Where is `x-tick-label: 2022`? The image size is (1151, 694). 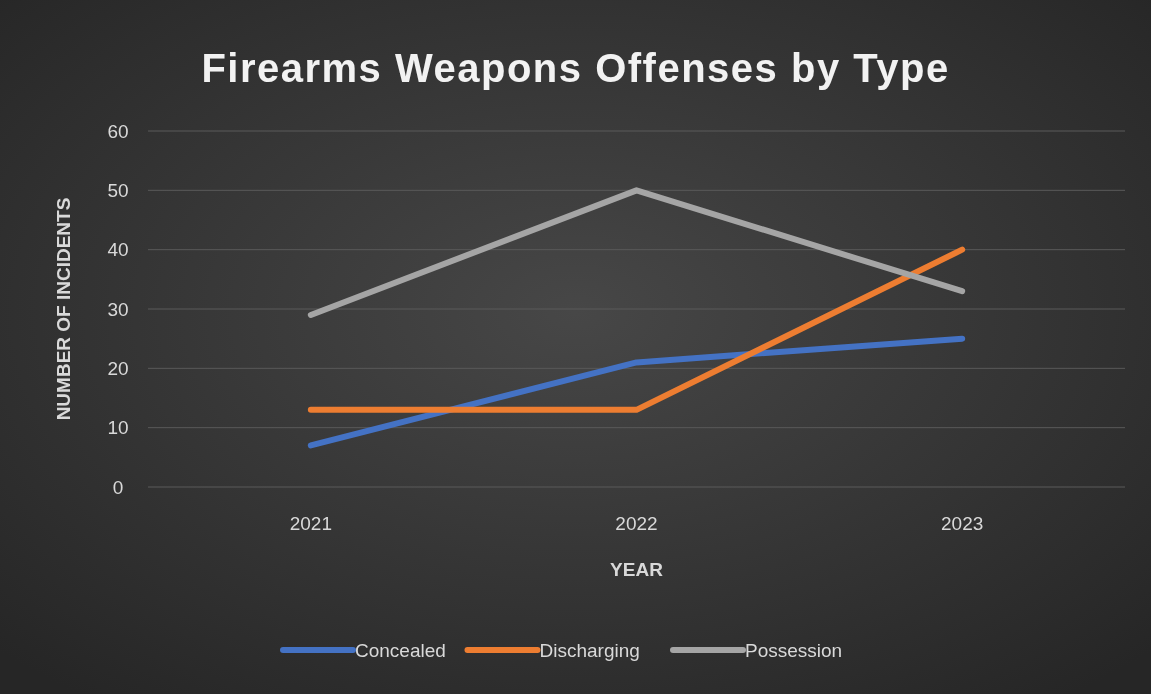 x-tick-label: 2022 is located at coordinates (636, 523).